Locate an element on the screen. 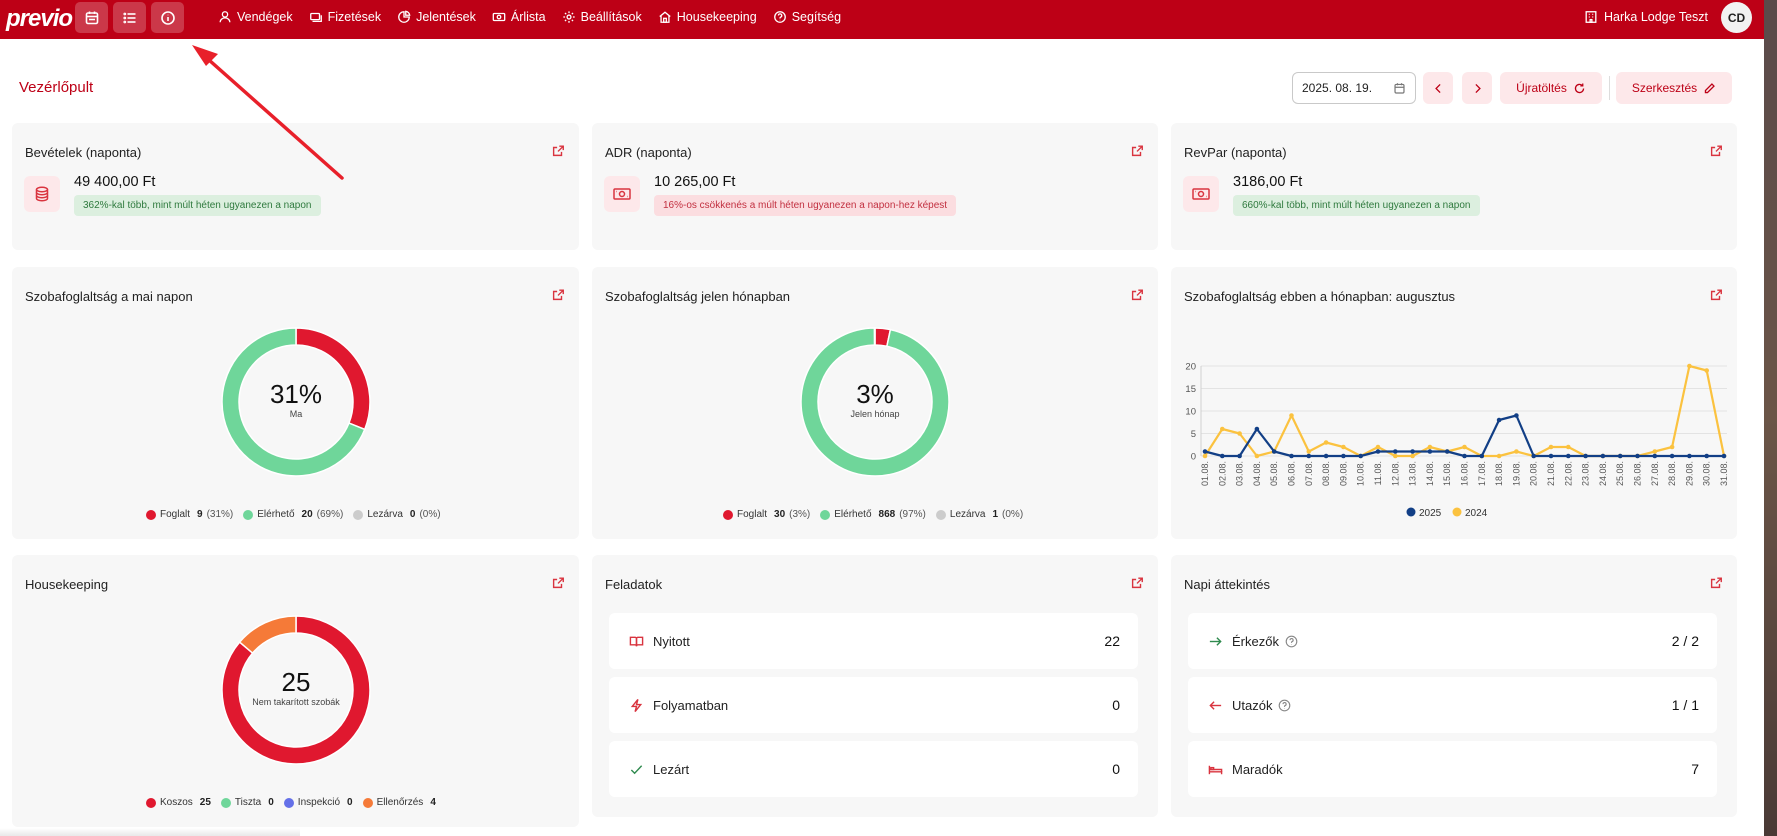 Image resolution: width=1777 pixels, height=836 pixels. legend-item: Lezárva 0 (0%) is located at coordinates (397, 514).